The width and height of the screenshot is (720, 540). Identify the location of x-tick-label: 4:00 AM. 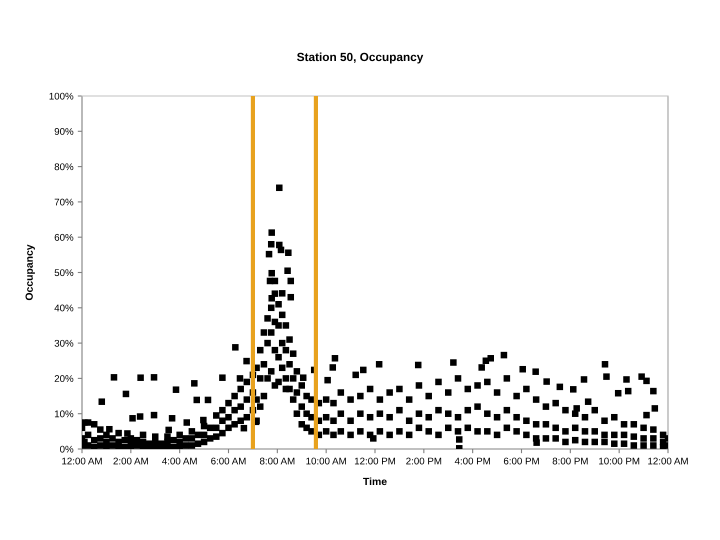
(179, 461).